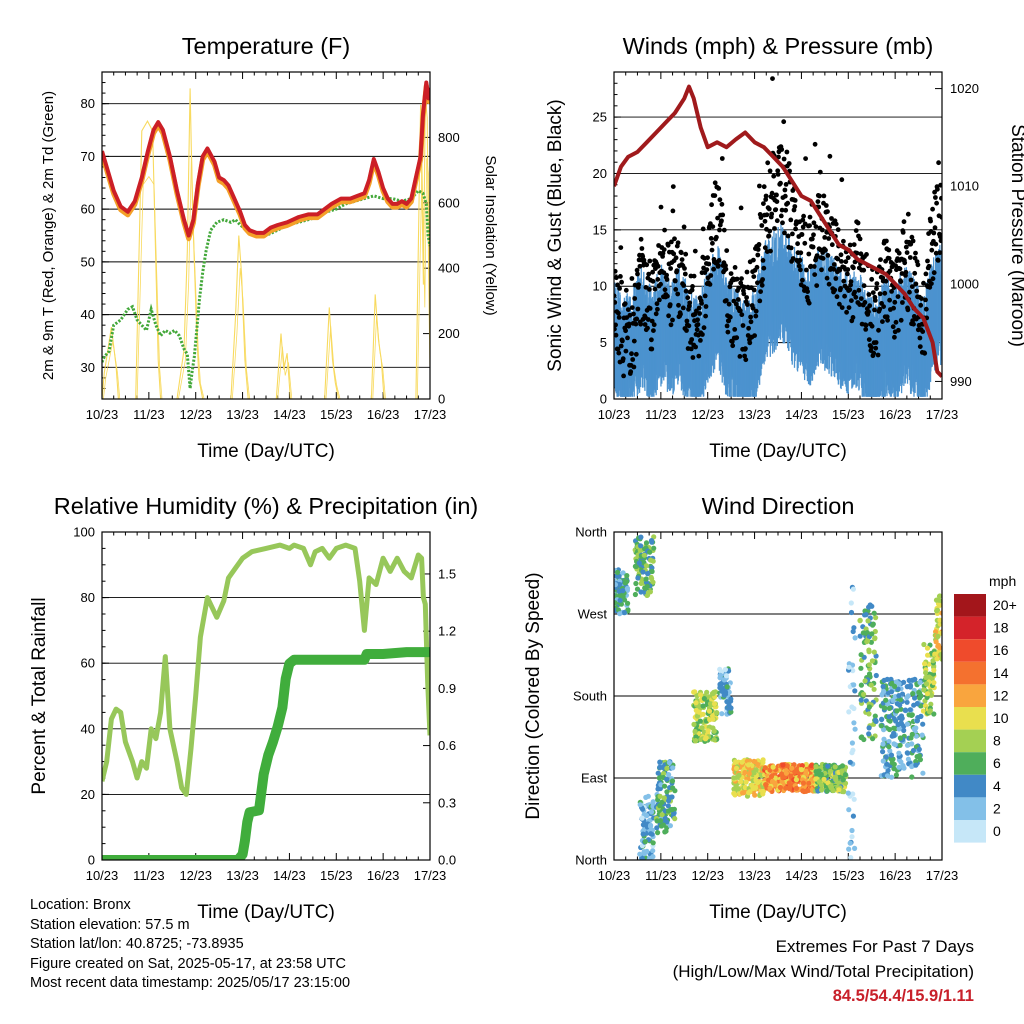 This screenshot has width=1024, height=1024. I want to click on x-tick-label: 16/23, so click(383, 414).